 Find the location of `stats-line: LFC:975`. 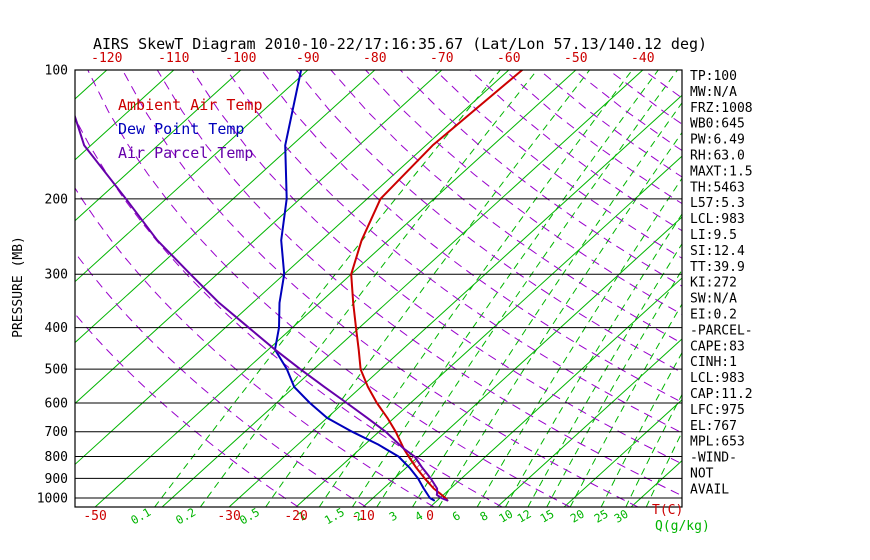

stats-line: LFC:975 is located at coordinates (717, 410).